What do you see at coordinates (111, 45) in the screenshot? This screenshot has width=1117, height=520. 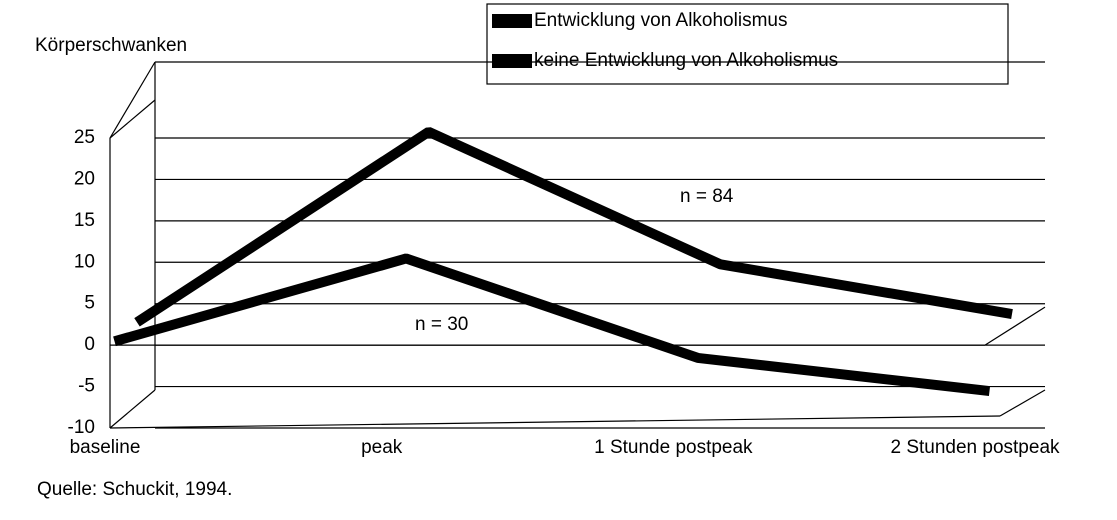 I see `y-axis-label: Körperschwanken` at bounding box center [111, 45].